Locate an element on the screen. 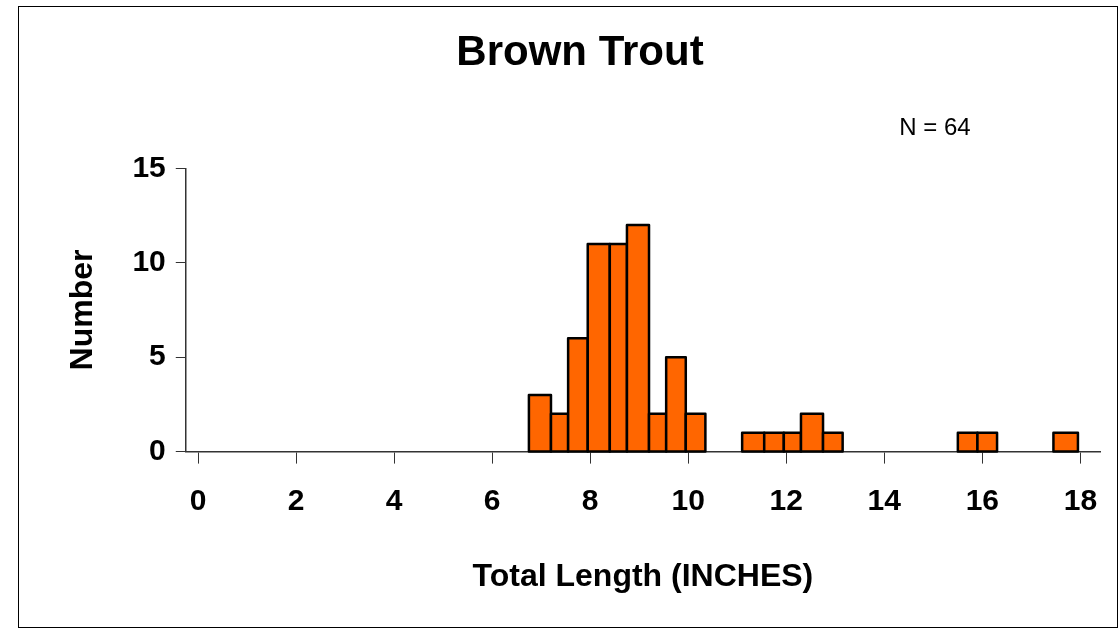 This screenshot has width=1120, height=630. x-tick-label: 6 is located at coordinates (492, 499).